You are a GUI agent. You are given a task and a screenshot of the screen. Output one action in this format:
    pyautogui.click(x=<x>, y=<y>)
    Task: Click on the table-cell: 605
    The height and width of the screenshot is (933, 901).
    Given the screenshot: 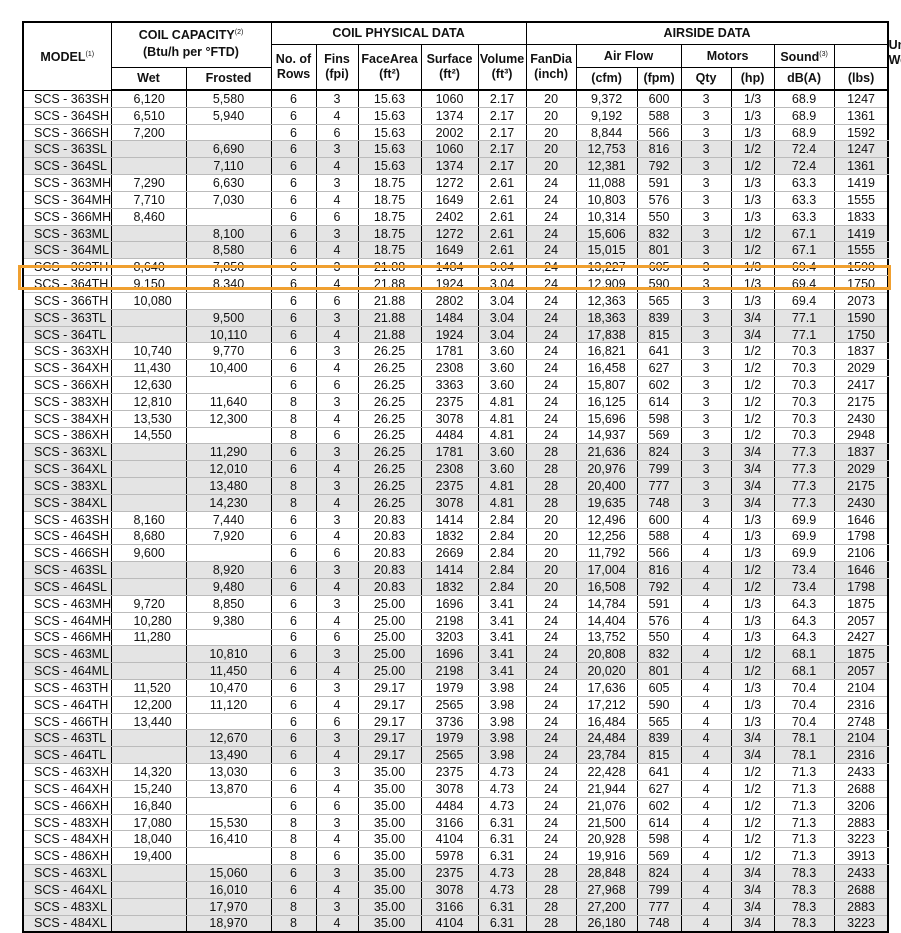 What is the action you would take?
    pyautogui.click(x=659, y=267)
    